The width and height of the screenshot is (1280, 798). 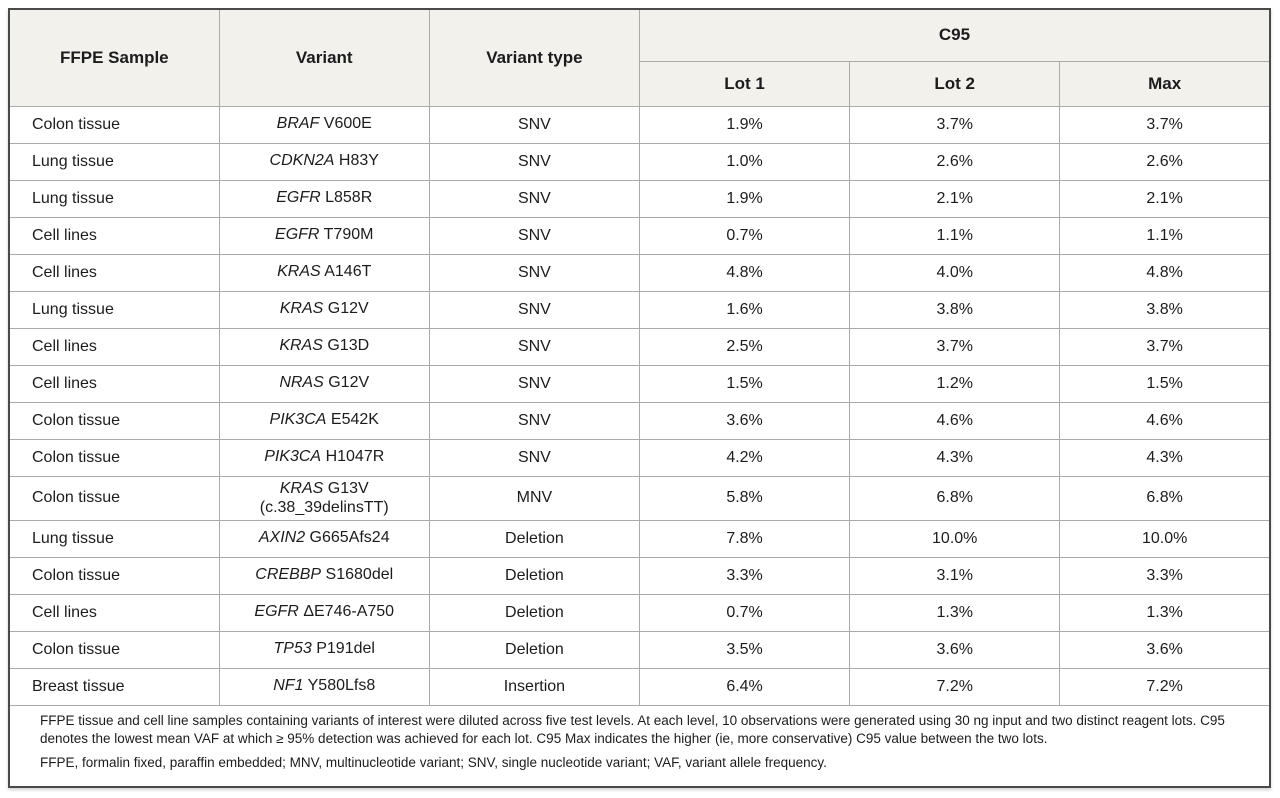 What do you see at coordinates (348, 272) in the screenshot?
I see `mutation-label: A146T` at bounding box center [348, 272].